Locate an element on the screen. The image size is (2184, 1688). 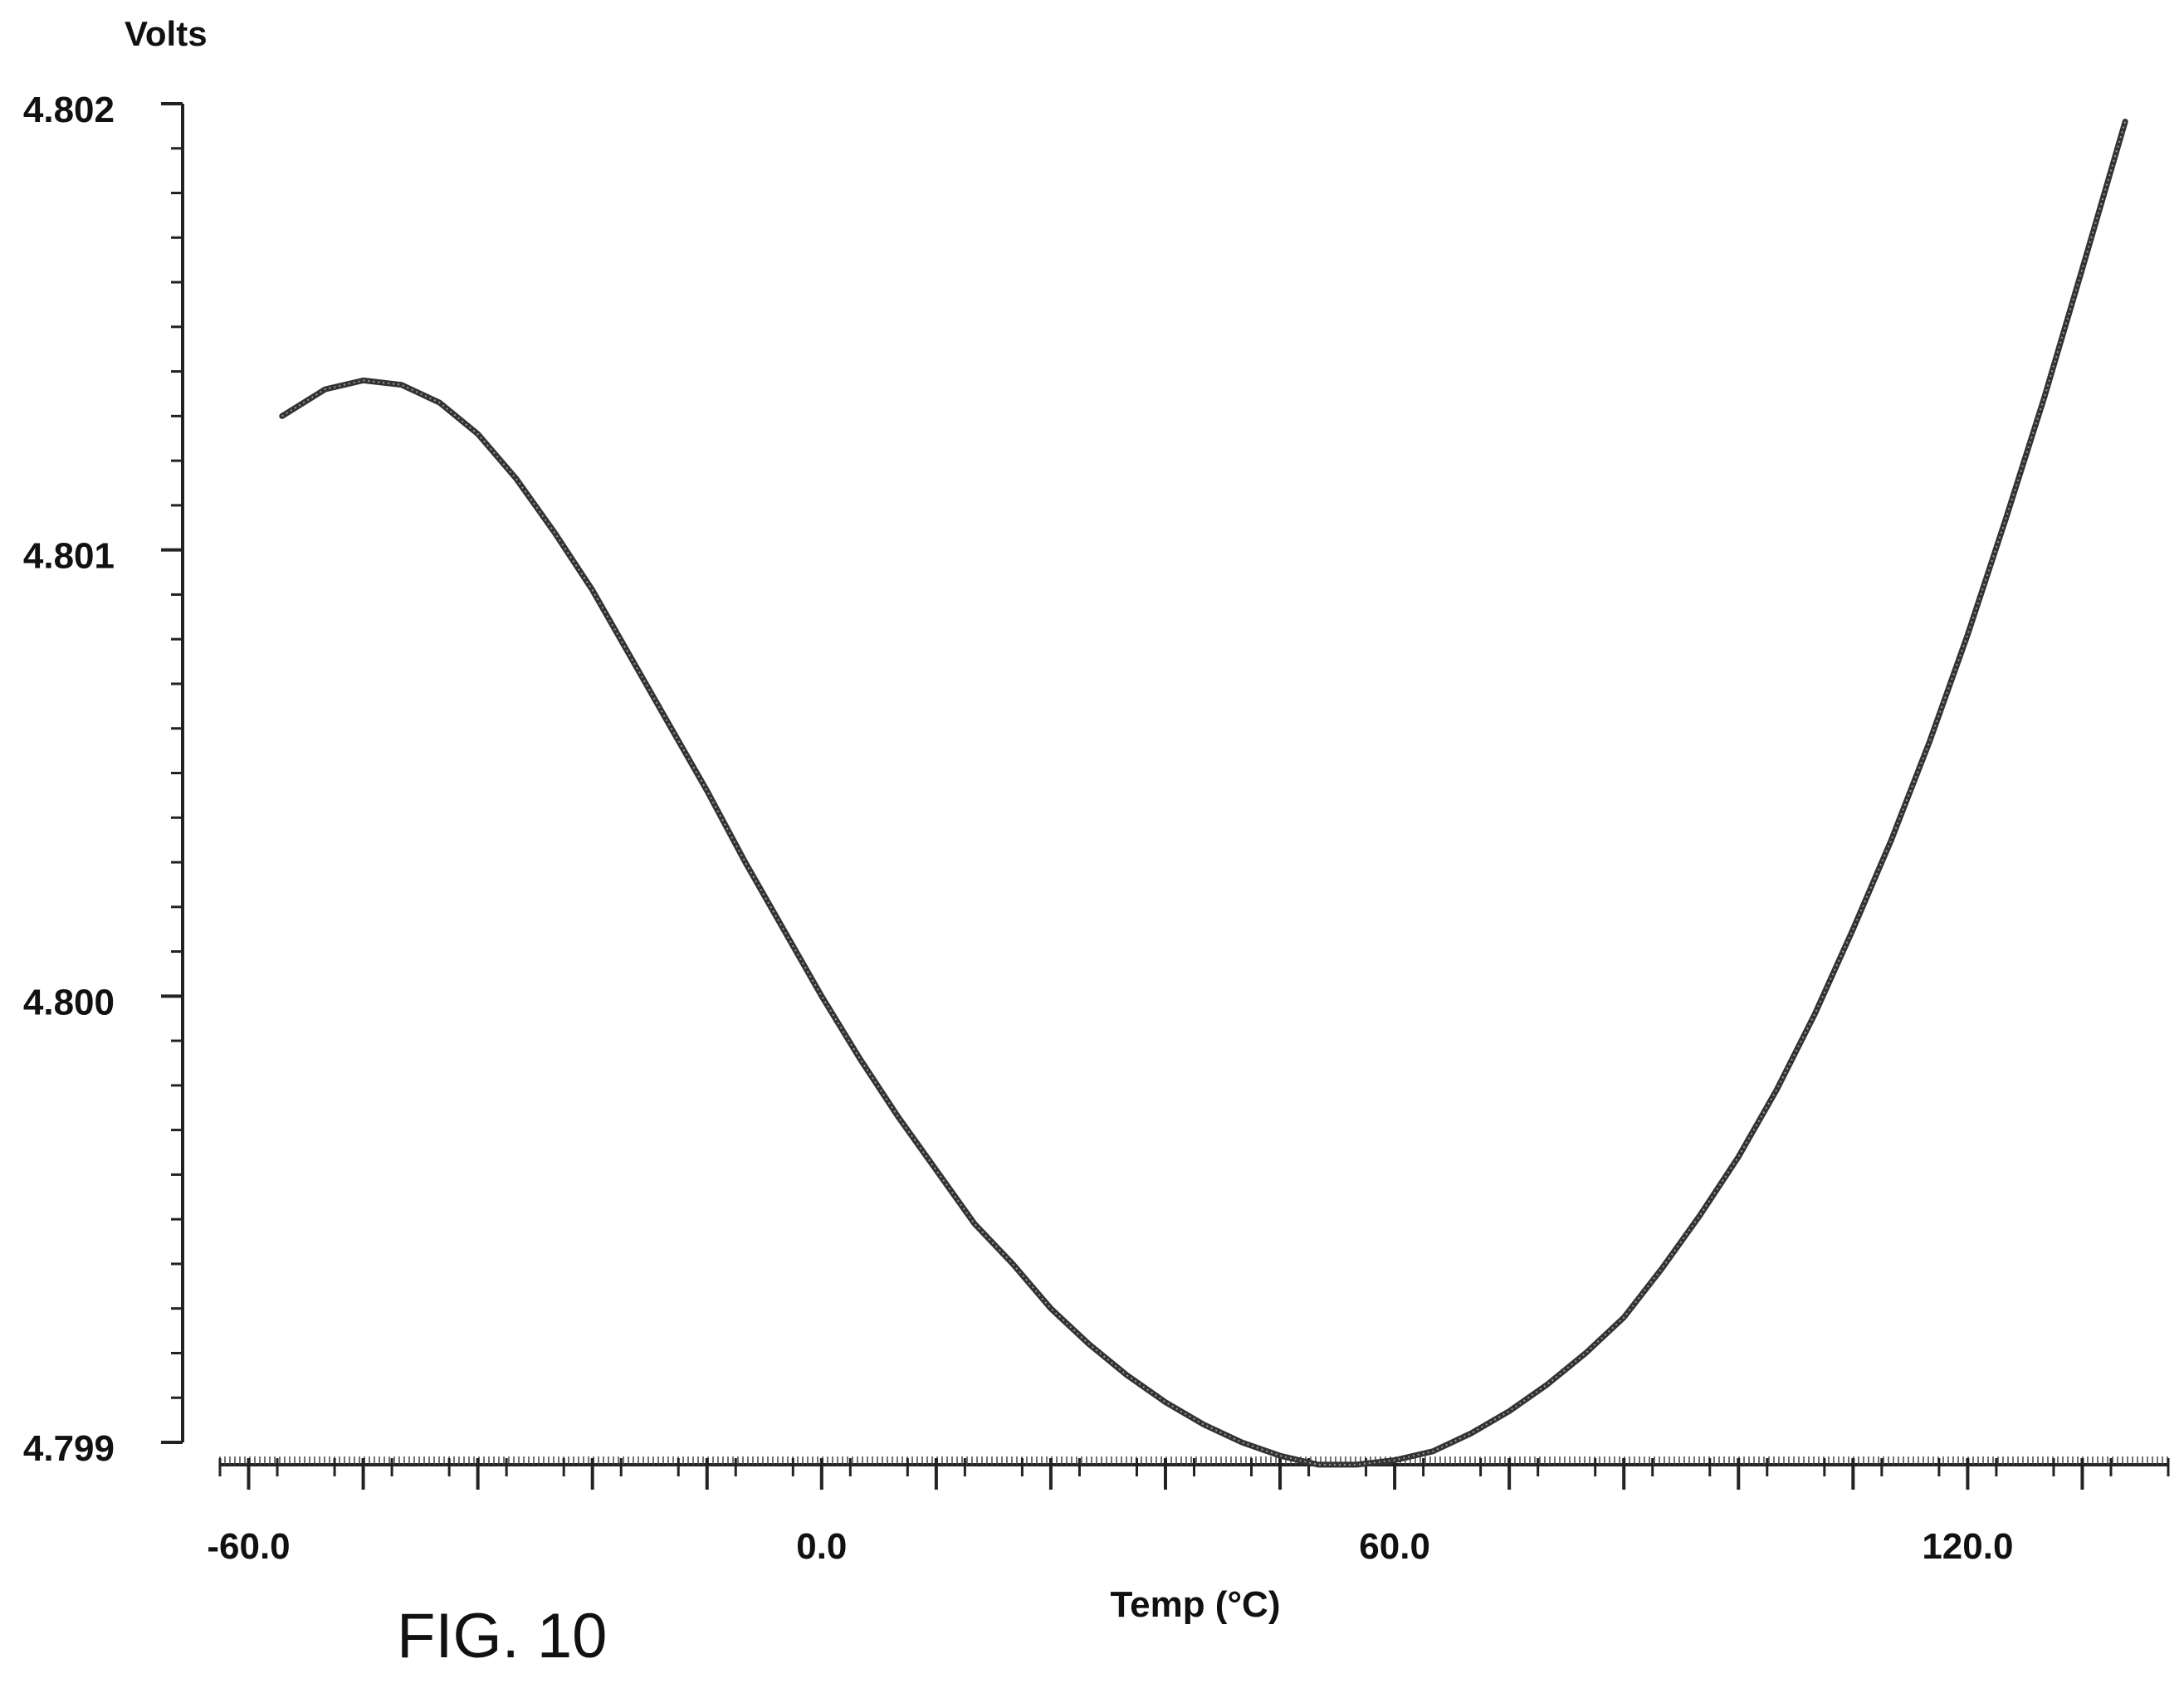
figure-label: FIG. 10 is located at coordinates (502, 1636).